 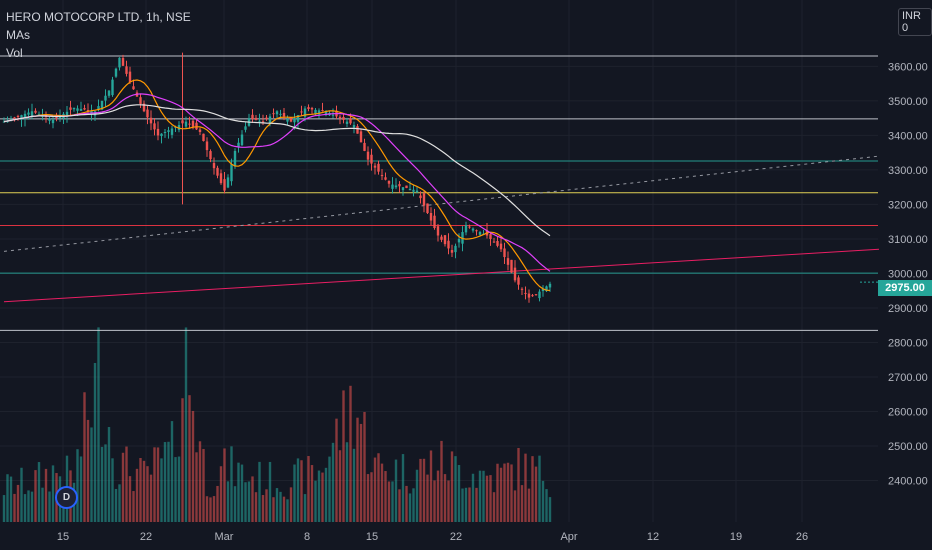 What do you see at coordinates (224, 537) in the screenshot?
I see `time-axis-label: Mar` at bounding box center [224, 537].